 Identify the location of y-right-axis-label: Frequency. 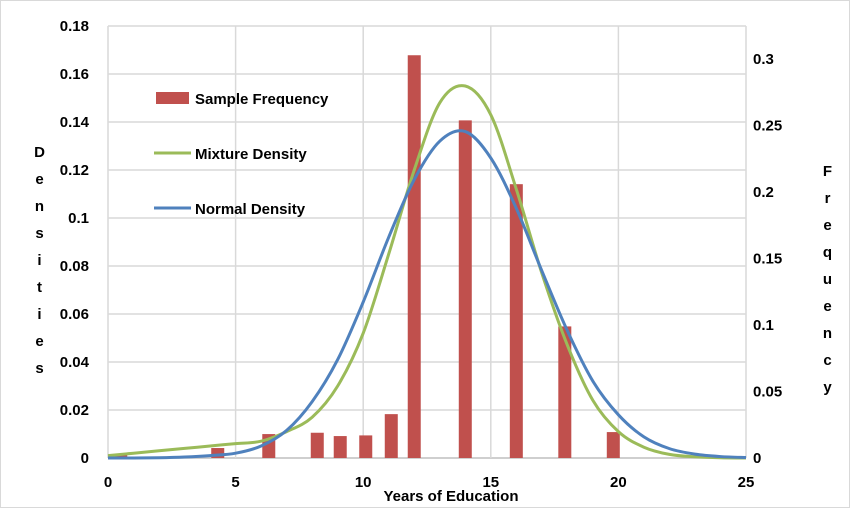
(827, 284).